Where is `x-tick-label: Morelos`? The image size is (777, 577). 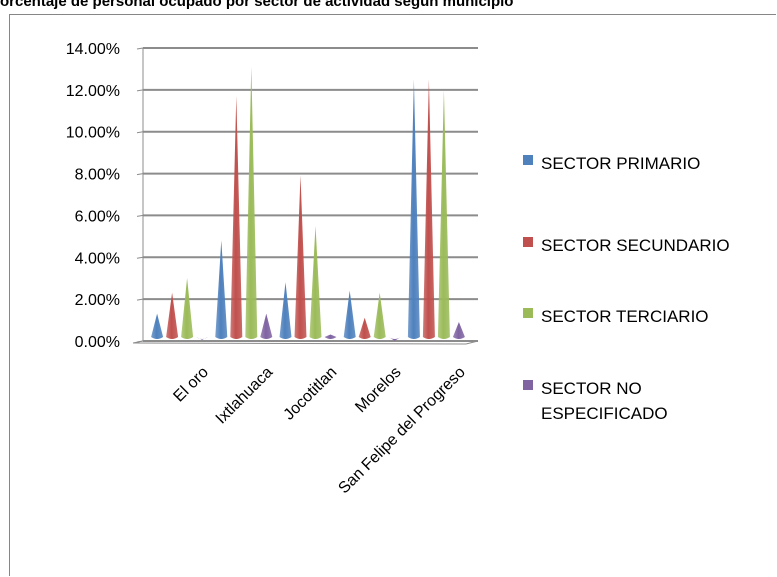
x-tick-label: Morelos is located at coordinates (378, 390).